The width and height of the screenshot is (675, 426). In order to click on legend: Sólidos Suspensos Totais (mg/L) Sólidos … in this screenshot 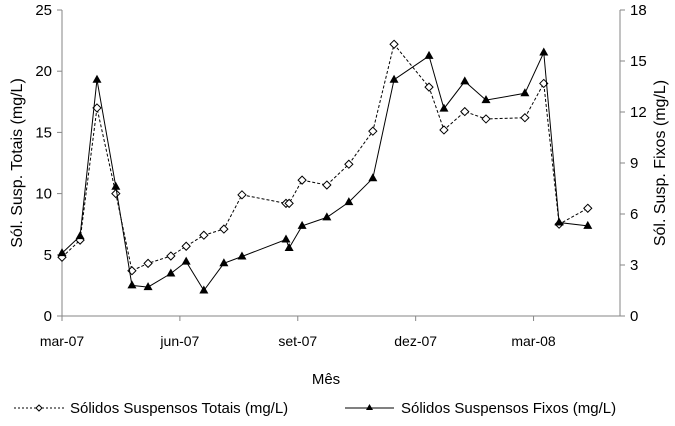, I will do `click(315, 408)`.